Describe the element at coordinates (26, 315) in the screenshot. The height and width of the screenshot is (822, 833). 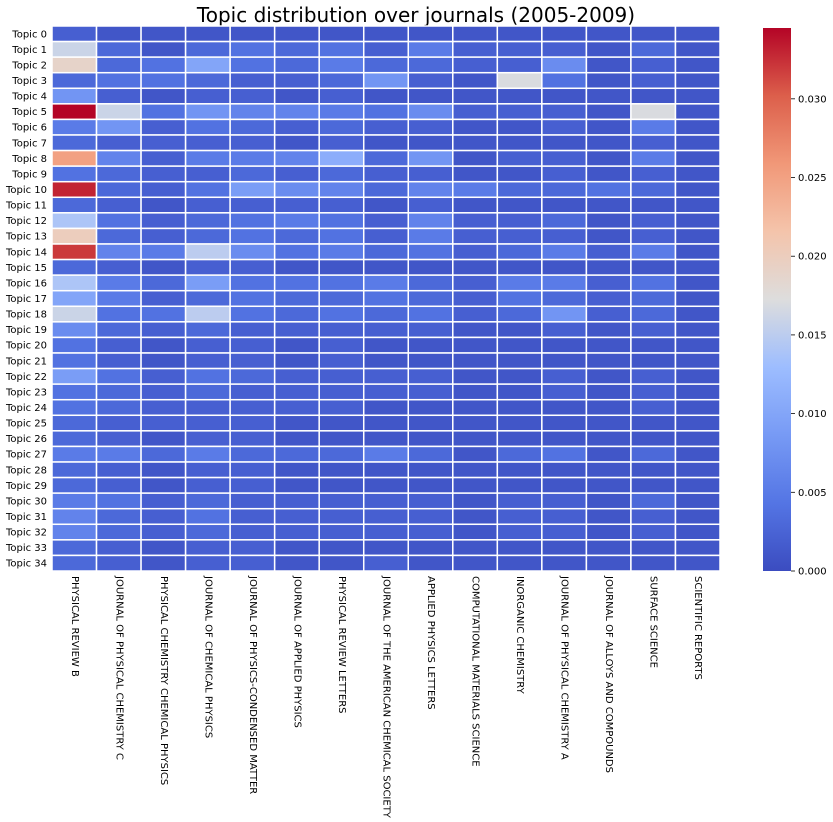
I see `row-label: Topic 18` at that location.